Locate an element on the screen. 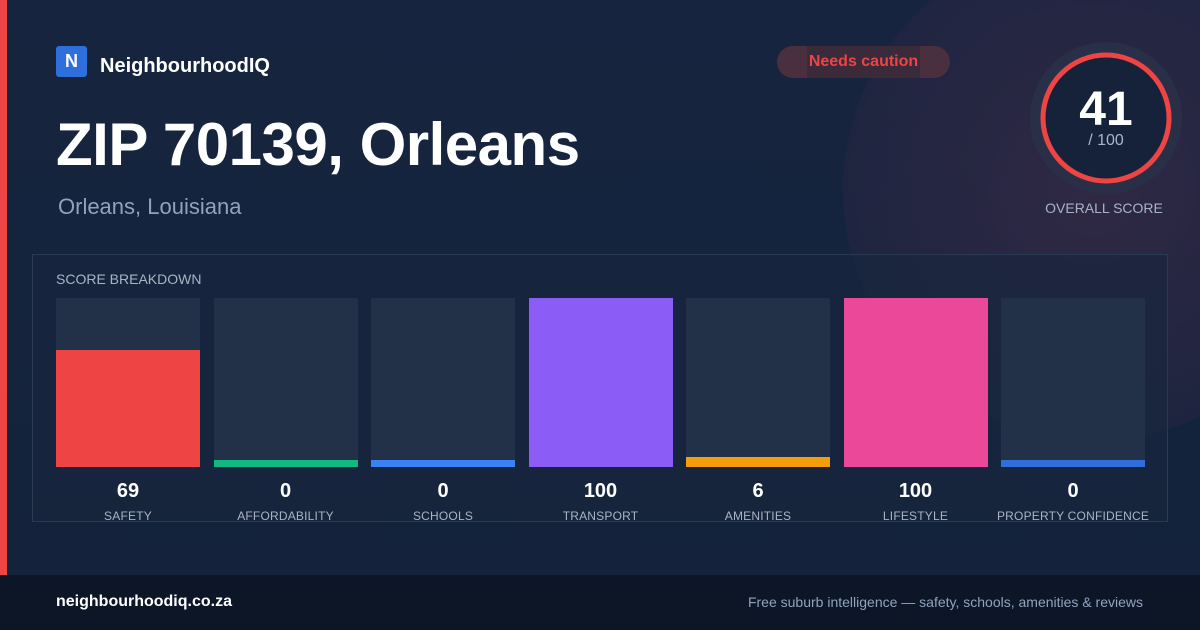 The width and height of the screenshot is (1200, 630). bar-category-label: AFFORDABILITY is located at coordinates (285, 516).